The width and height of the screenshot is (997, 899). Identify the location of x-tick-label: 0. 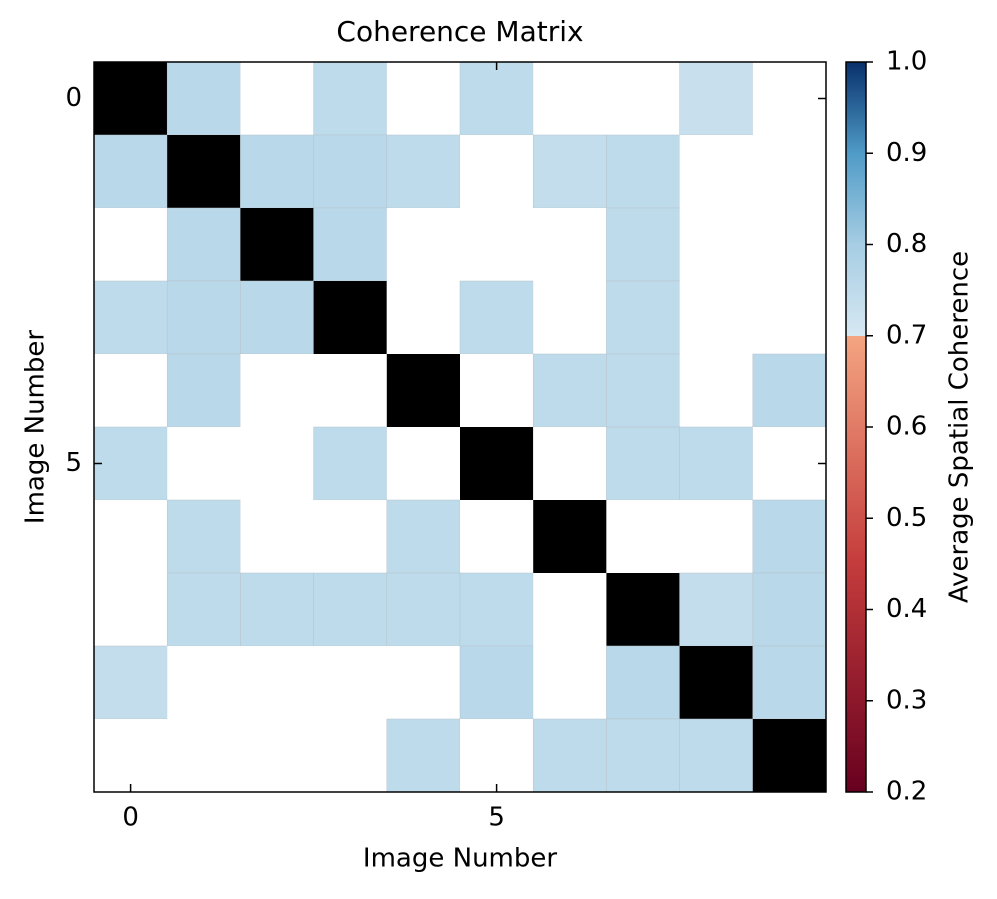
(130, 818).